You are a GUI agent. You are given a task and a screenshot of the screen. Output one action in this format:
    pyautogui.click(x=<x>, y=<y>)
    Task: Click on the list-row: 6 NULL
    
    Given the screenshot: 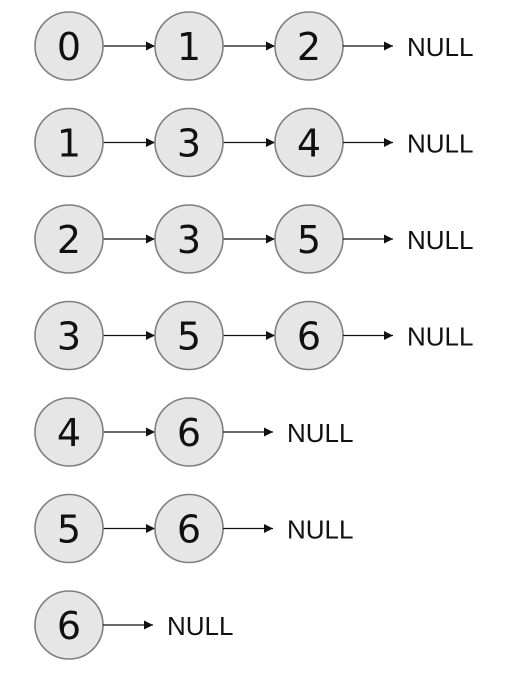 What is the action you would take?
    pyautogui.click(x=133, y=625)
    